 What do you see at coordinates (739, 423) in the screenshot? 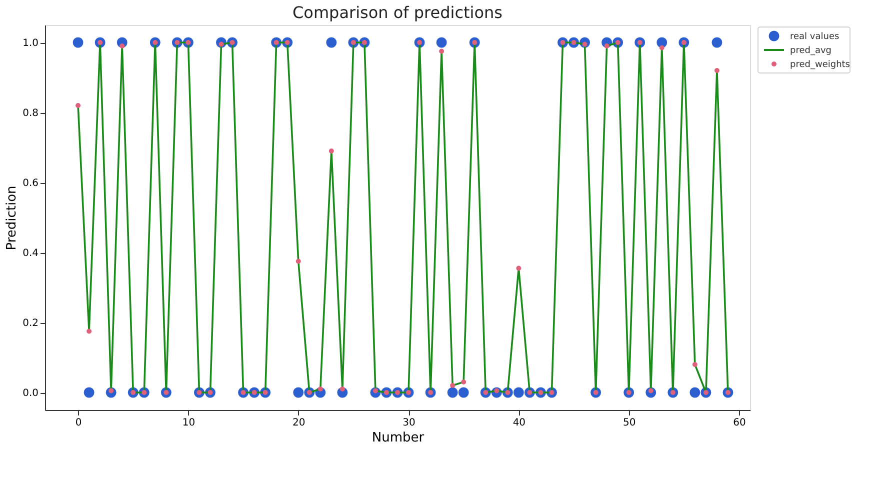
I see `x-tick-label: 60` at bounding box center [739, 423].